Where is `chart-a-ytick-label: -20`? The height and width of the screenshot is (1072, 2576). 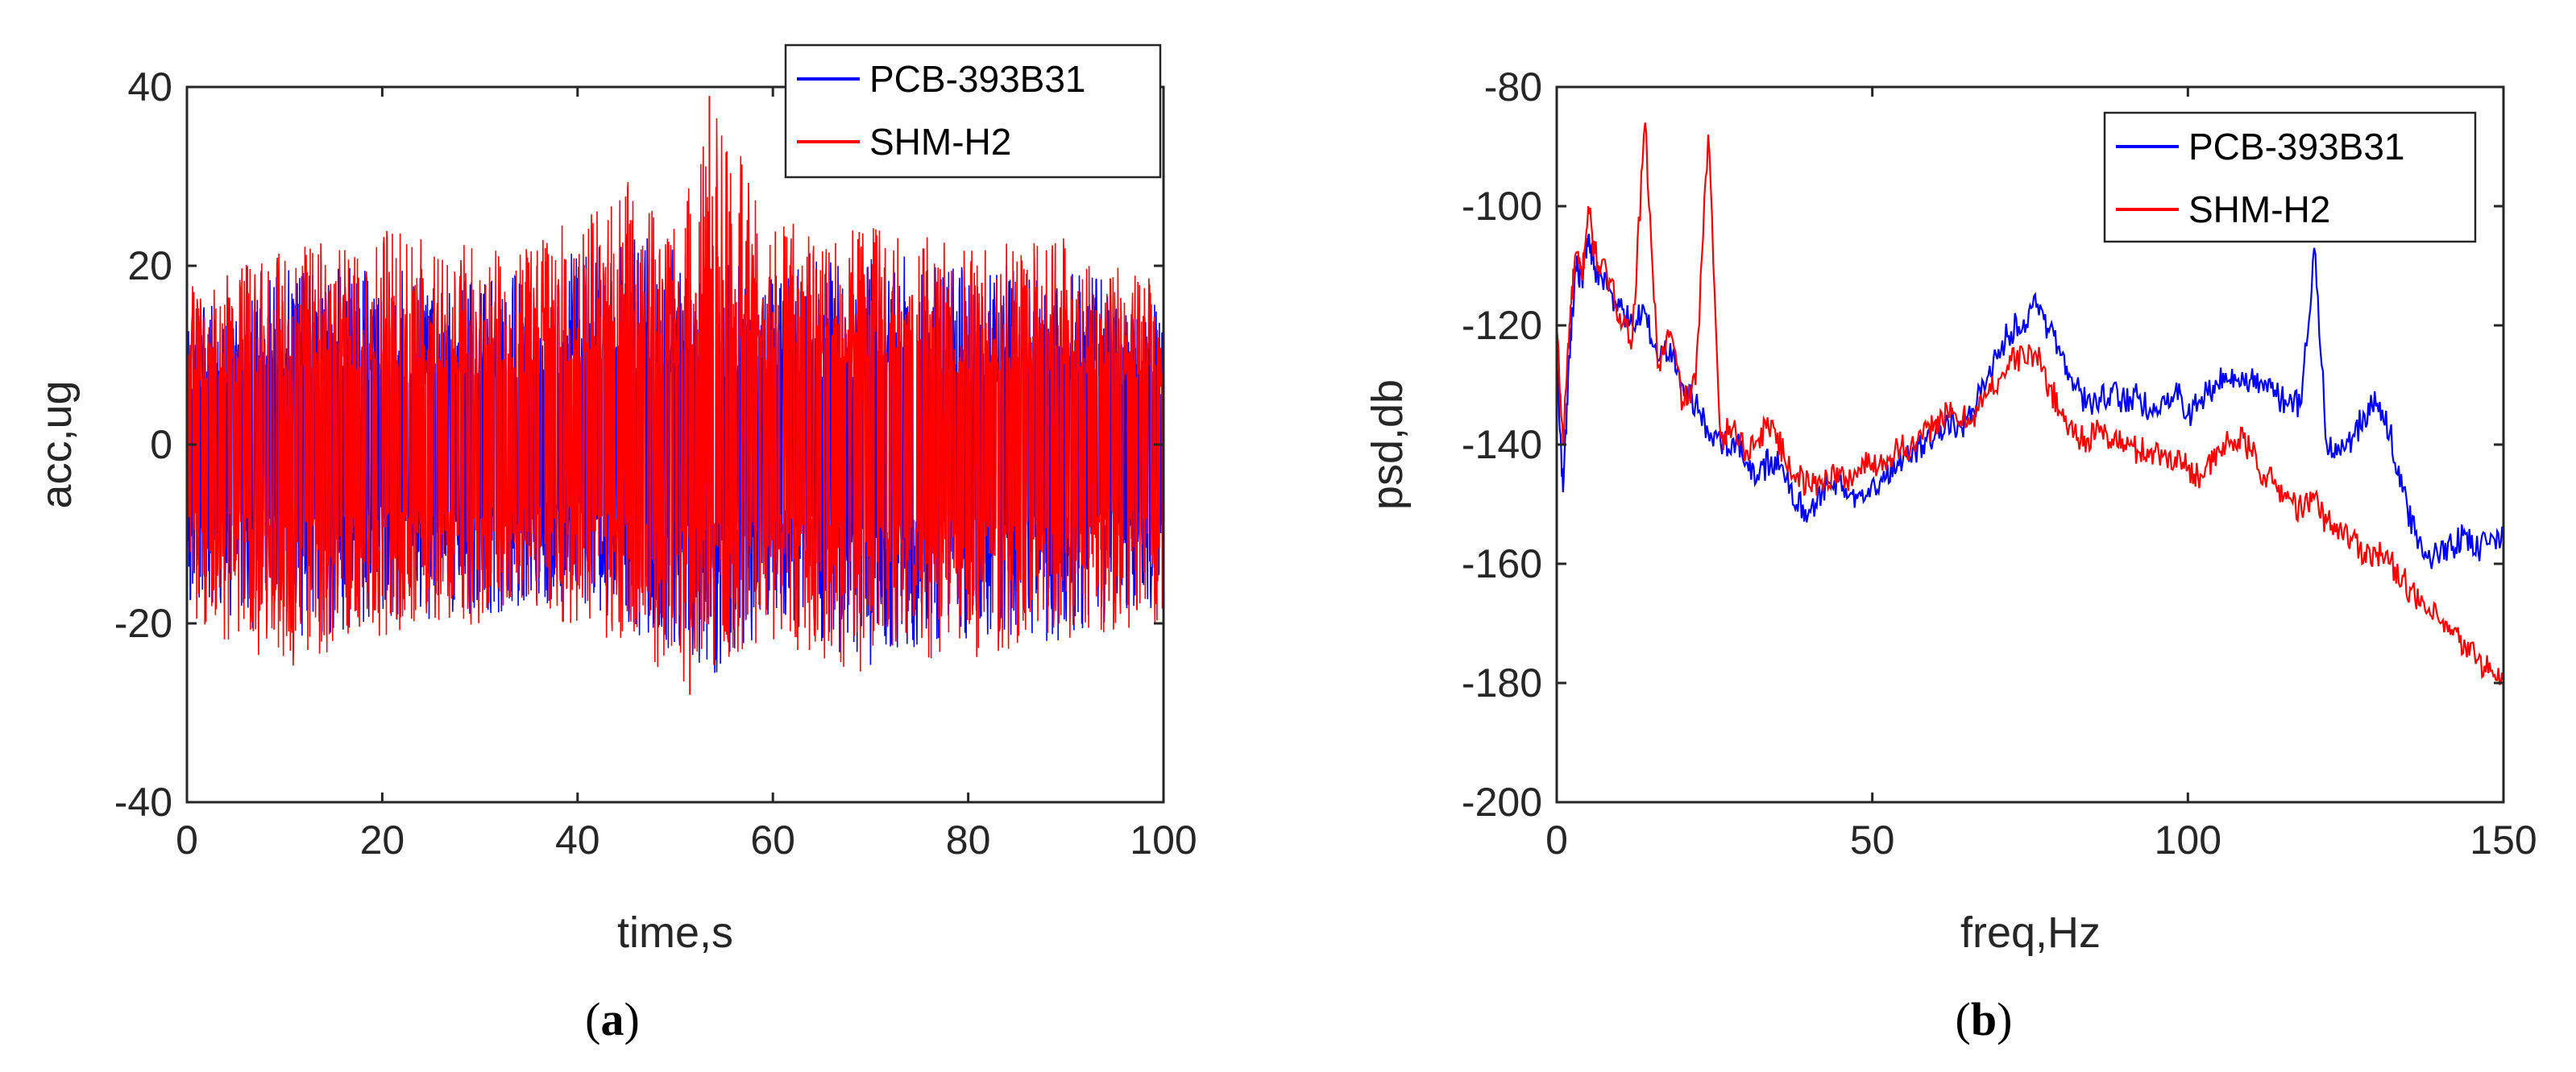
chart-a-ytick-label: -20 is located at coordinates (143, 624).